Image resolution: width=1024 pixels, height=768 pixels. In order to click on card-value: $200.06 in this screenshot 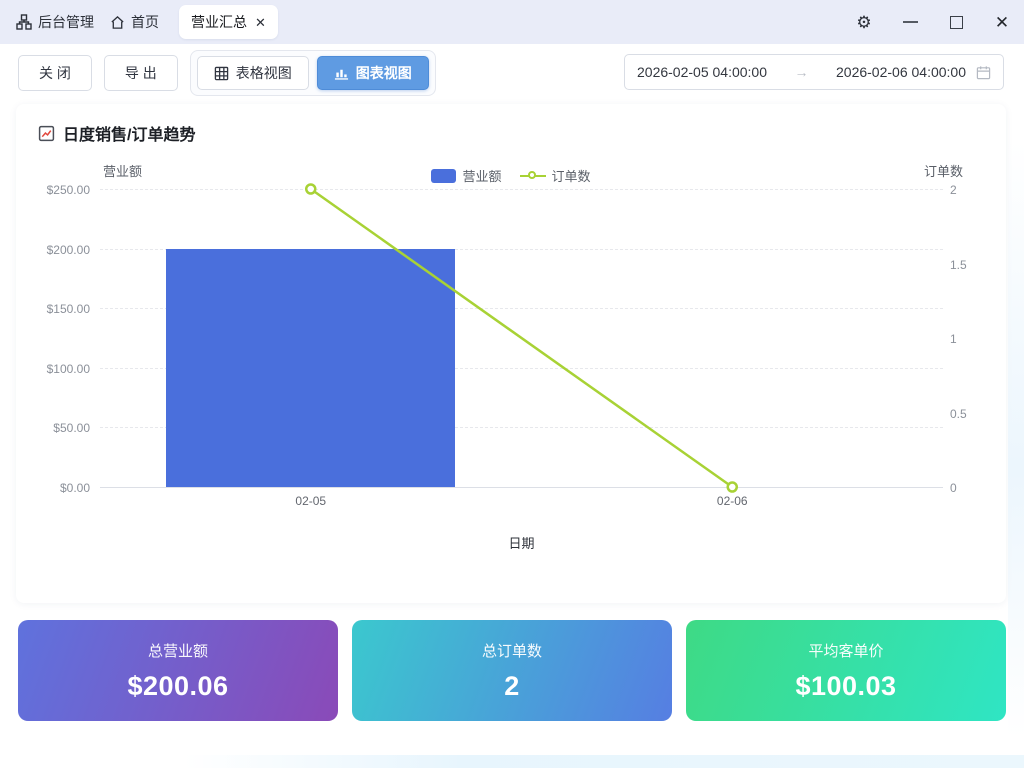, I will do `click(178, 685)`.